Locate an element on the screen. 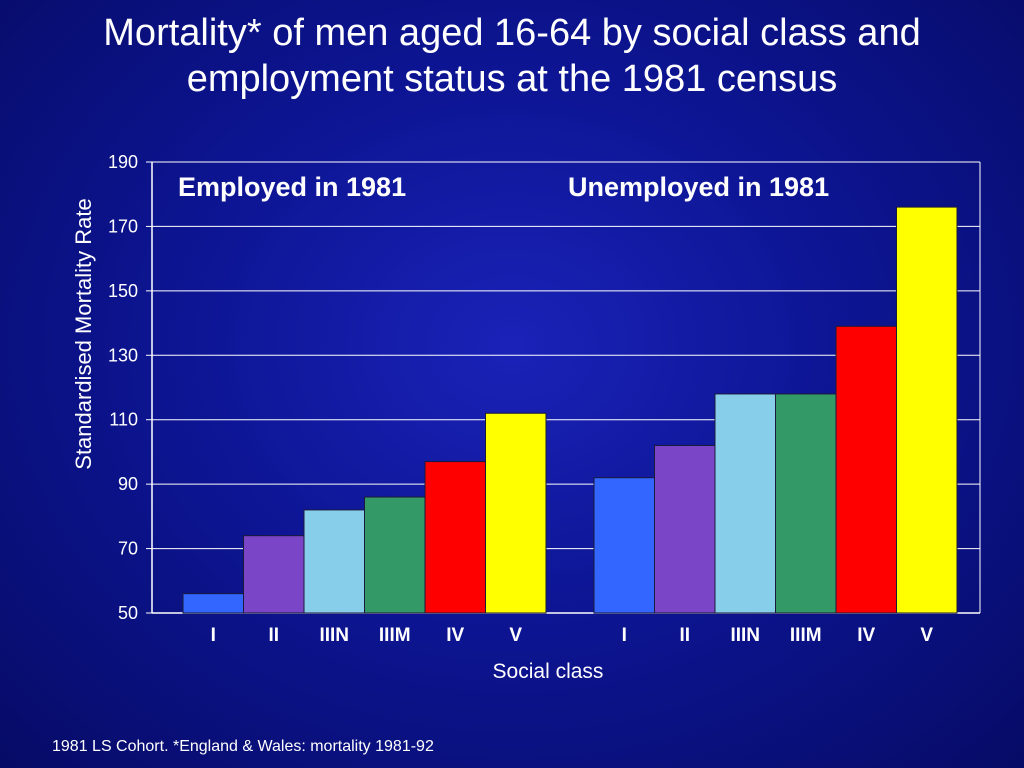  group-label: Employed in 1981 is located at coordinates (292, 187).